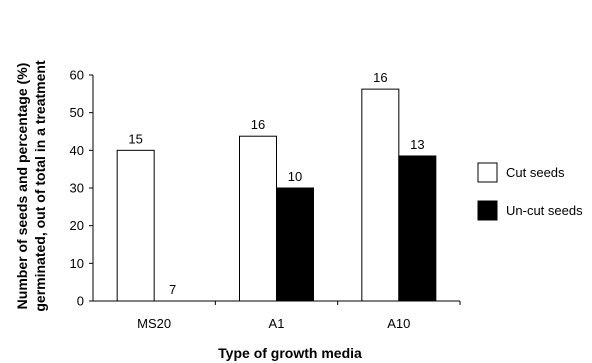 The image size is (592, 363). What do you see at coordinates (77, 112) in the screenshot?
I see `y-tick-label: 50` at bounding box center [77, 112].